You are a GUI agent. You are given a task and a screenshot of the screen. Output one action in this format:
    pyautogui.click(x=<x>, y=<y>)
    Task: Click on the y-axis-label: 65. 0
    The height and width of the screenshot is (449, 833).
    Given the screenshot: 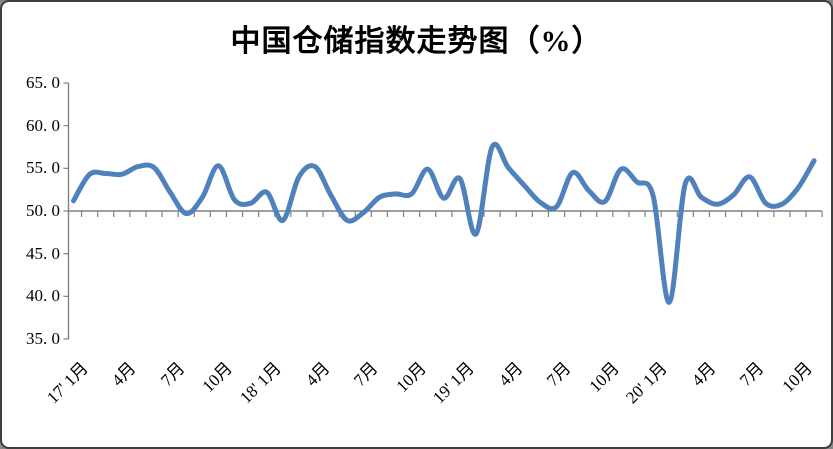 What is the action you would take?
    pyautogui.click(x=43, y=82)
    